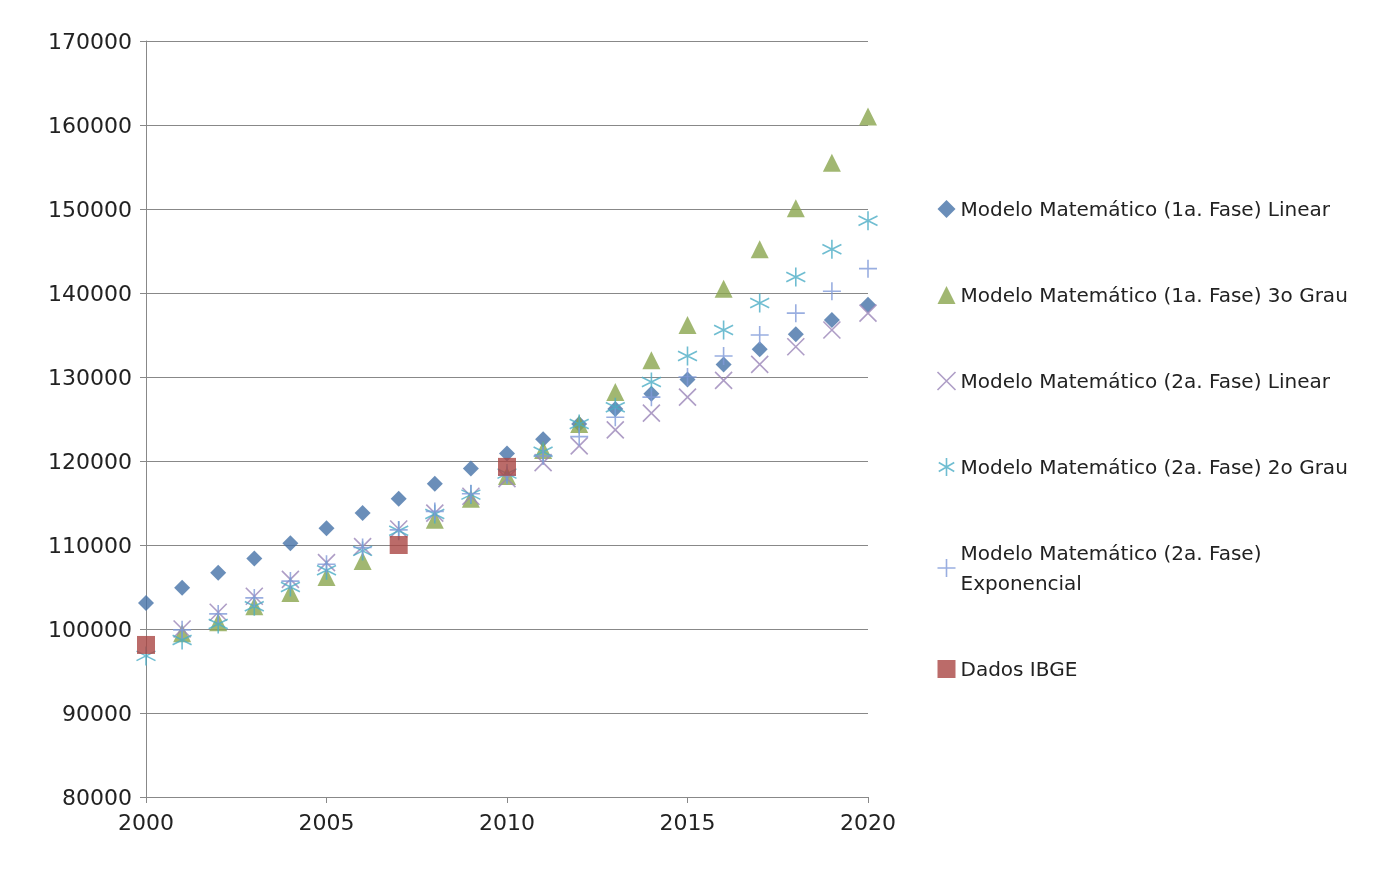 This screenshot has height=878, width=1396. Describe the element at coordinates (90, 545) in the screenshot. I see `y-tick-label: 110000` at that location.